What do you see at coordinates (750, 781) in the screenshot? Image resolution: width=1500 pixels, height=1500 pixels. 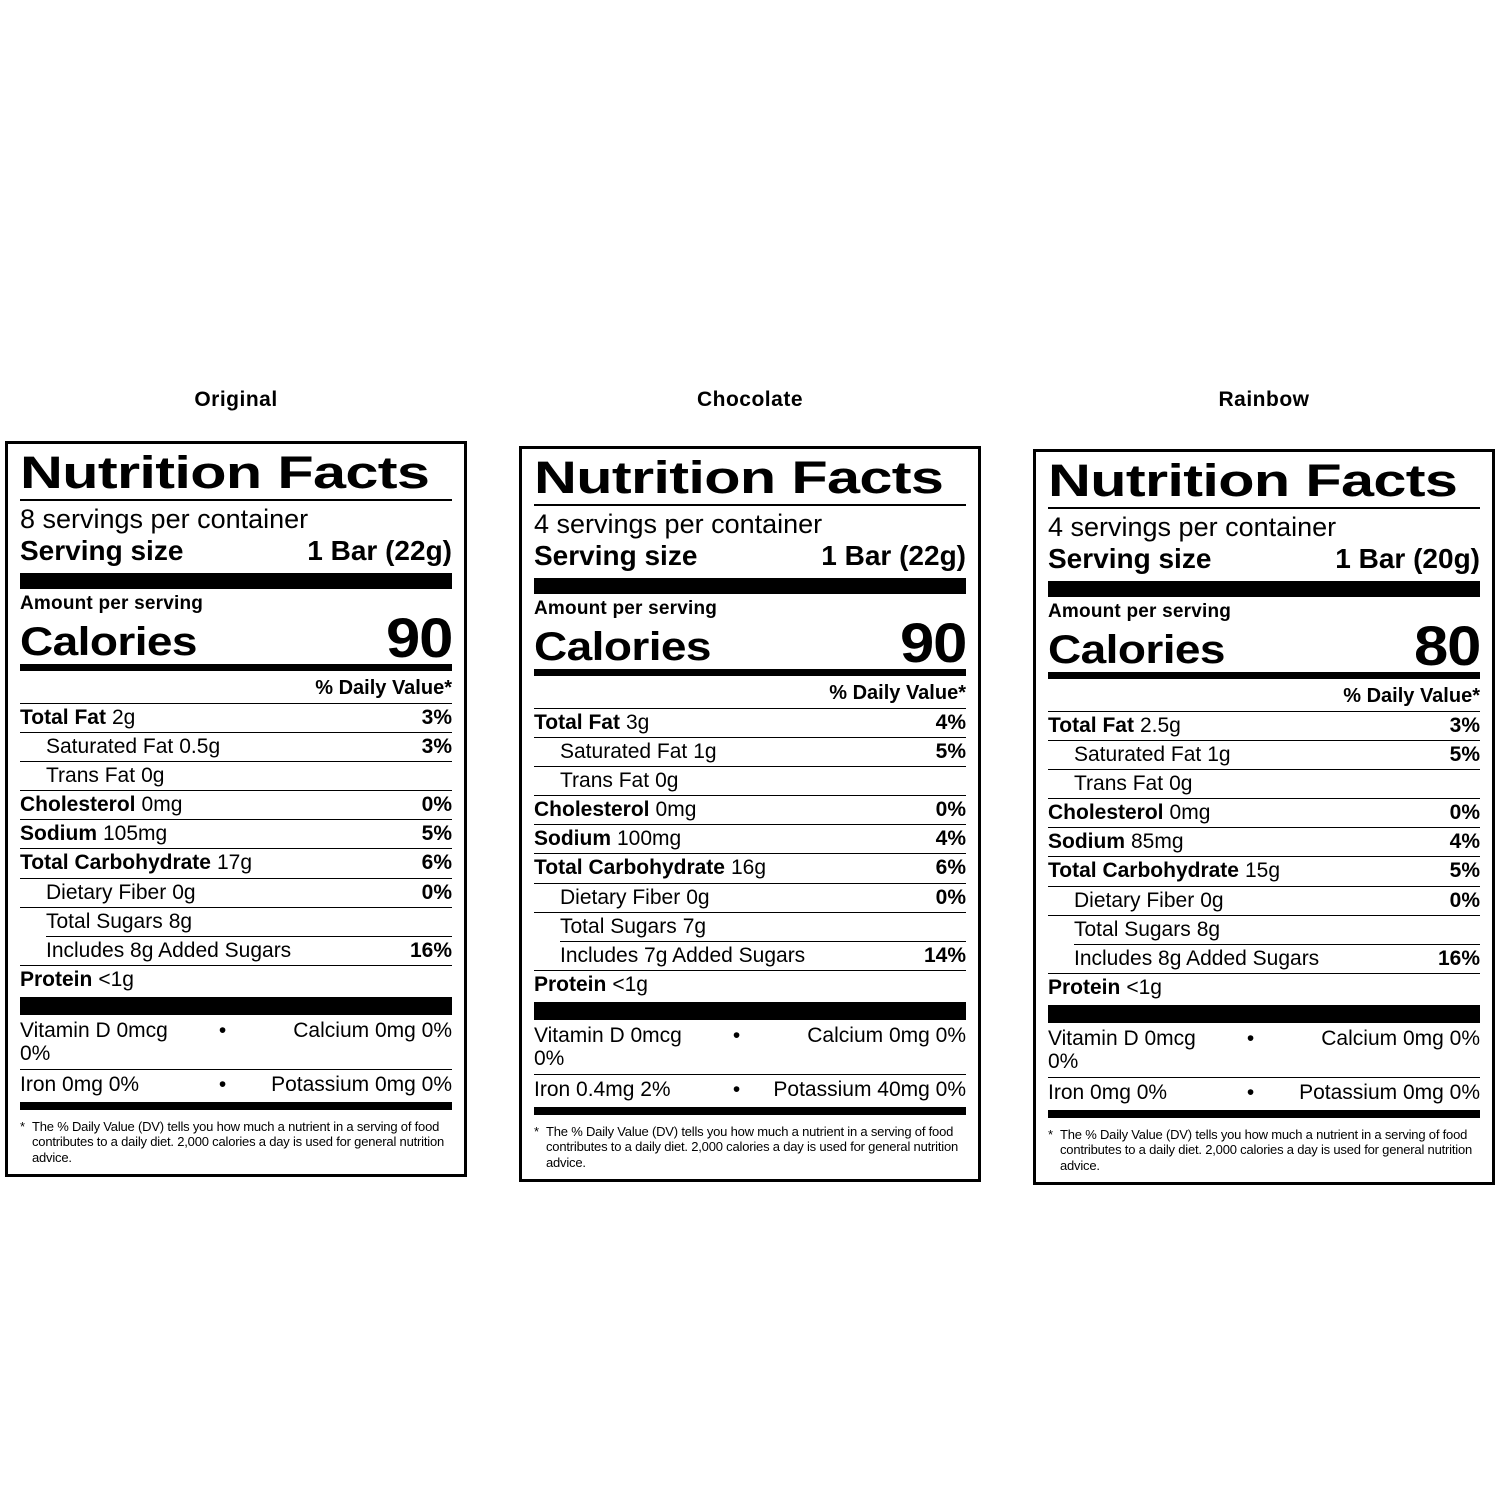 I see `nutrient-row: Trans Fat 0g` at bounding box center [750, 781].